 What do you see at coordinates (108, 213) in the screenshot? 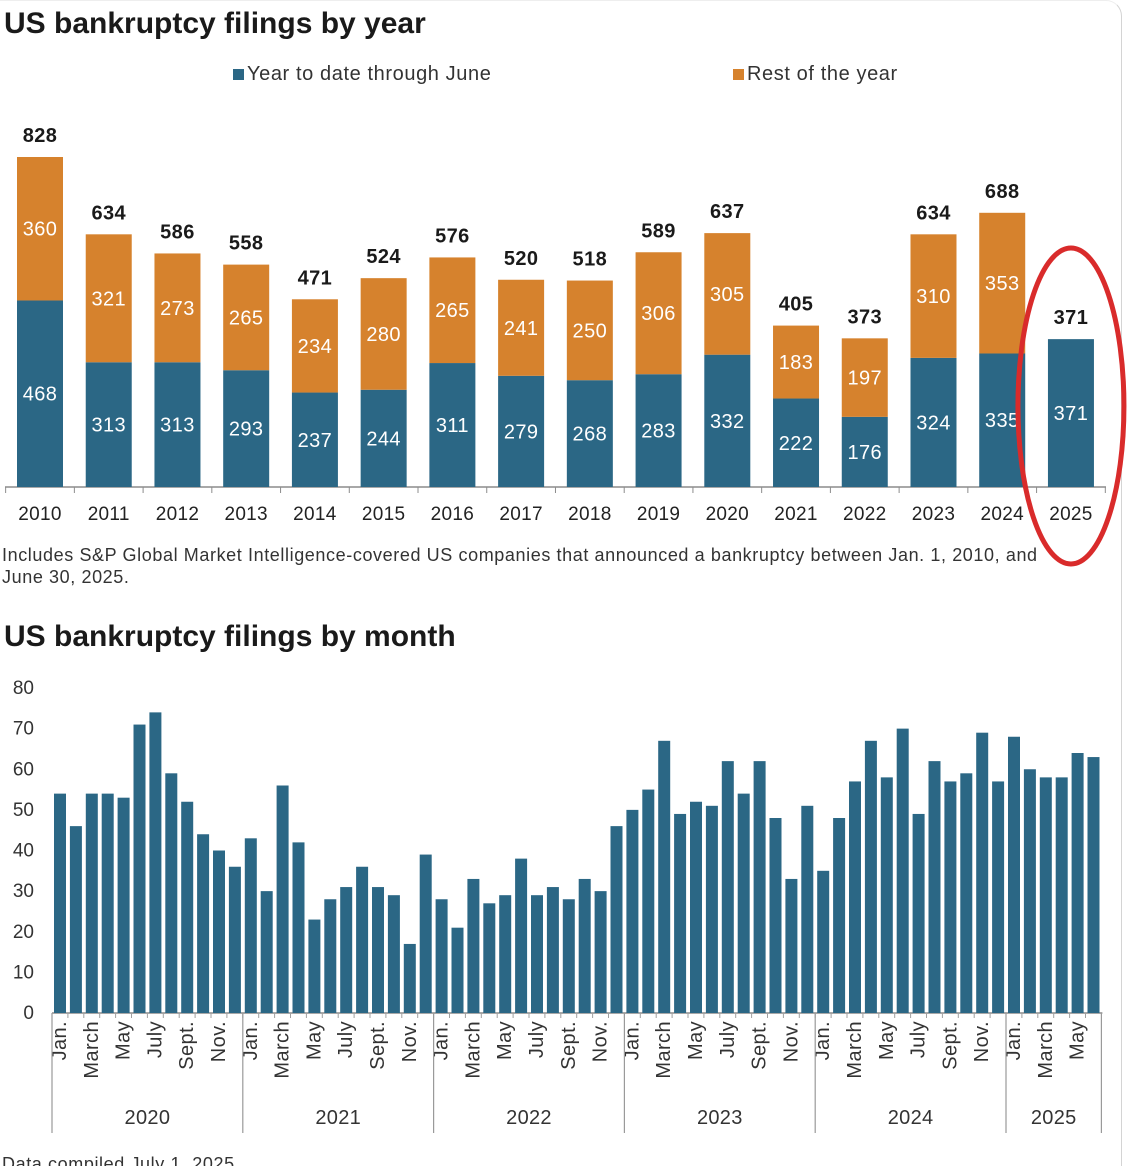
I see `total-label: 634` at bounding box center [108, 213].